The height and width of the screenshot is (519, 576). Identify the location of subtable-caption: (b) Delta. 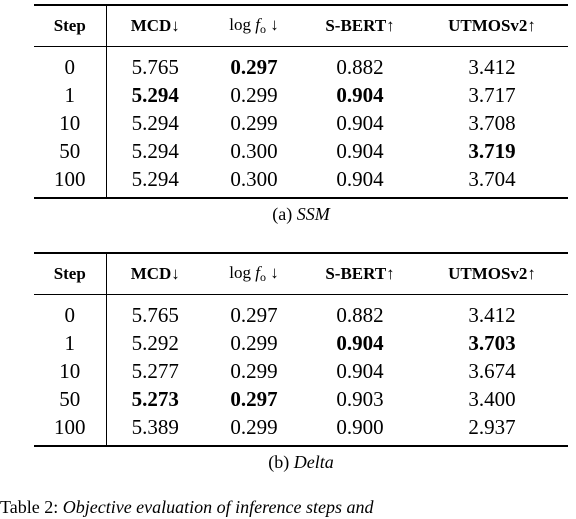
(301, 462).